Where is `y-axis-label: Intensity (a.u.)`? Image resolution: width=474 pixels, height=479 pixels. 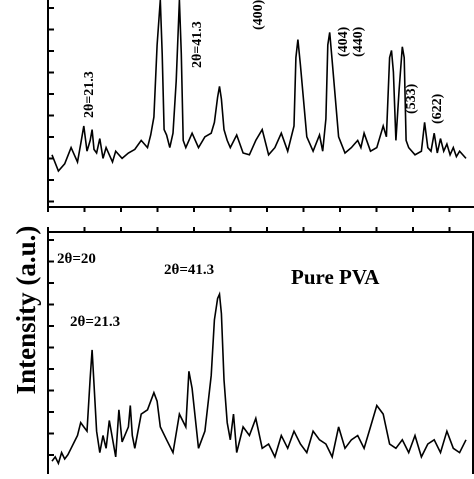
y-axis-label: Intensity (a.u.) is located at coordinates (26, 310).